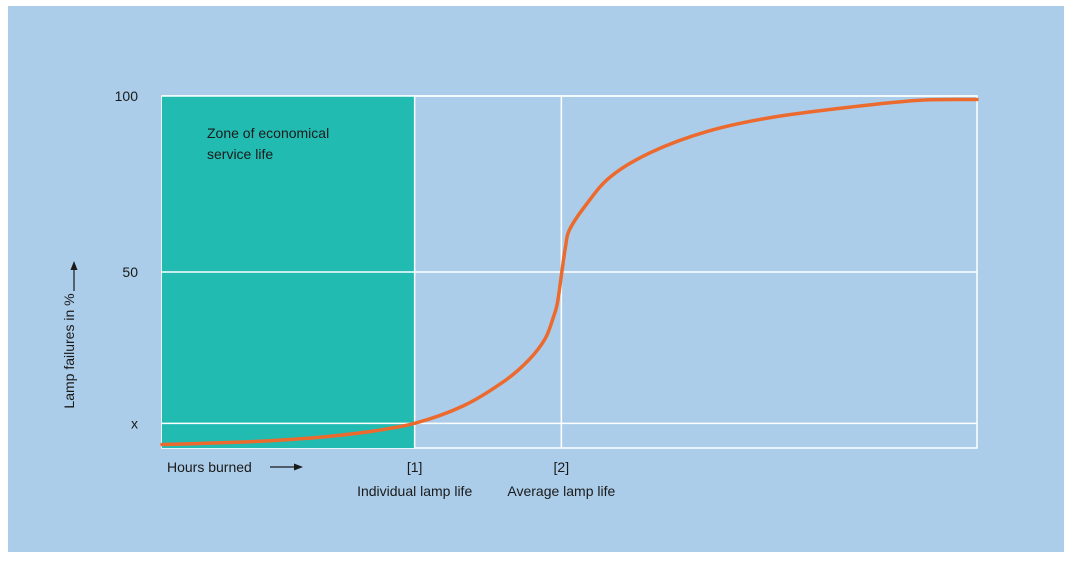  I want to click on x-arrow-head, so click(298, 467).